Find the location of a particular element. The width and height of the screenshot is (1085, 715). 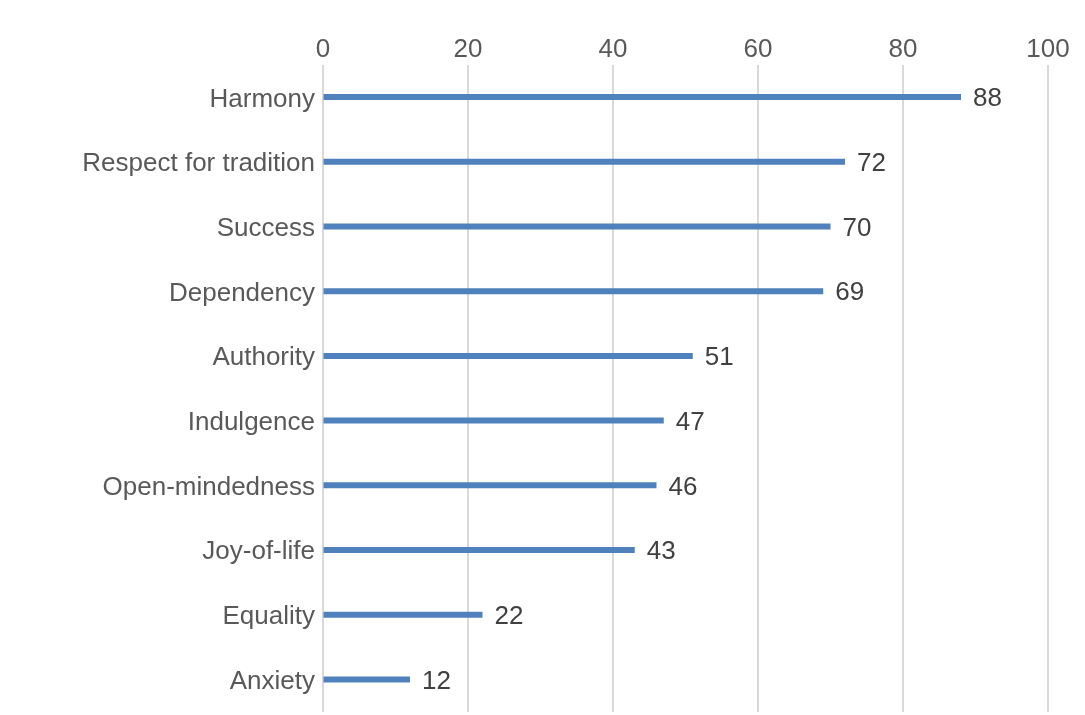

y-tick-label: Anxiety is located at coordinates (272, 679).